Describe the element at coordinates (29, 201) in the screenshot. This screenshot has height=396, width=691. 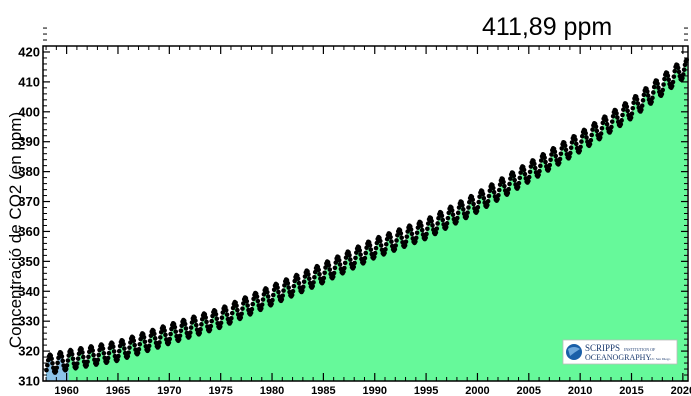
I see `y-tick-label: 370` at that location.